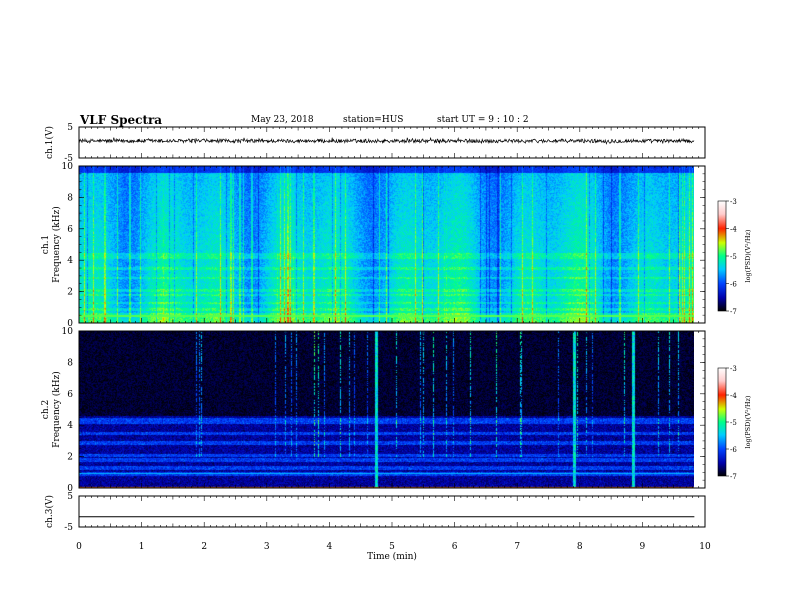 Image resolution: width=792 pixels, height=612 pixels. I want to click on x-tick-label: 2, so click(204, 547).